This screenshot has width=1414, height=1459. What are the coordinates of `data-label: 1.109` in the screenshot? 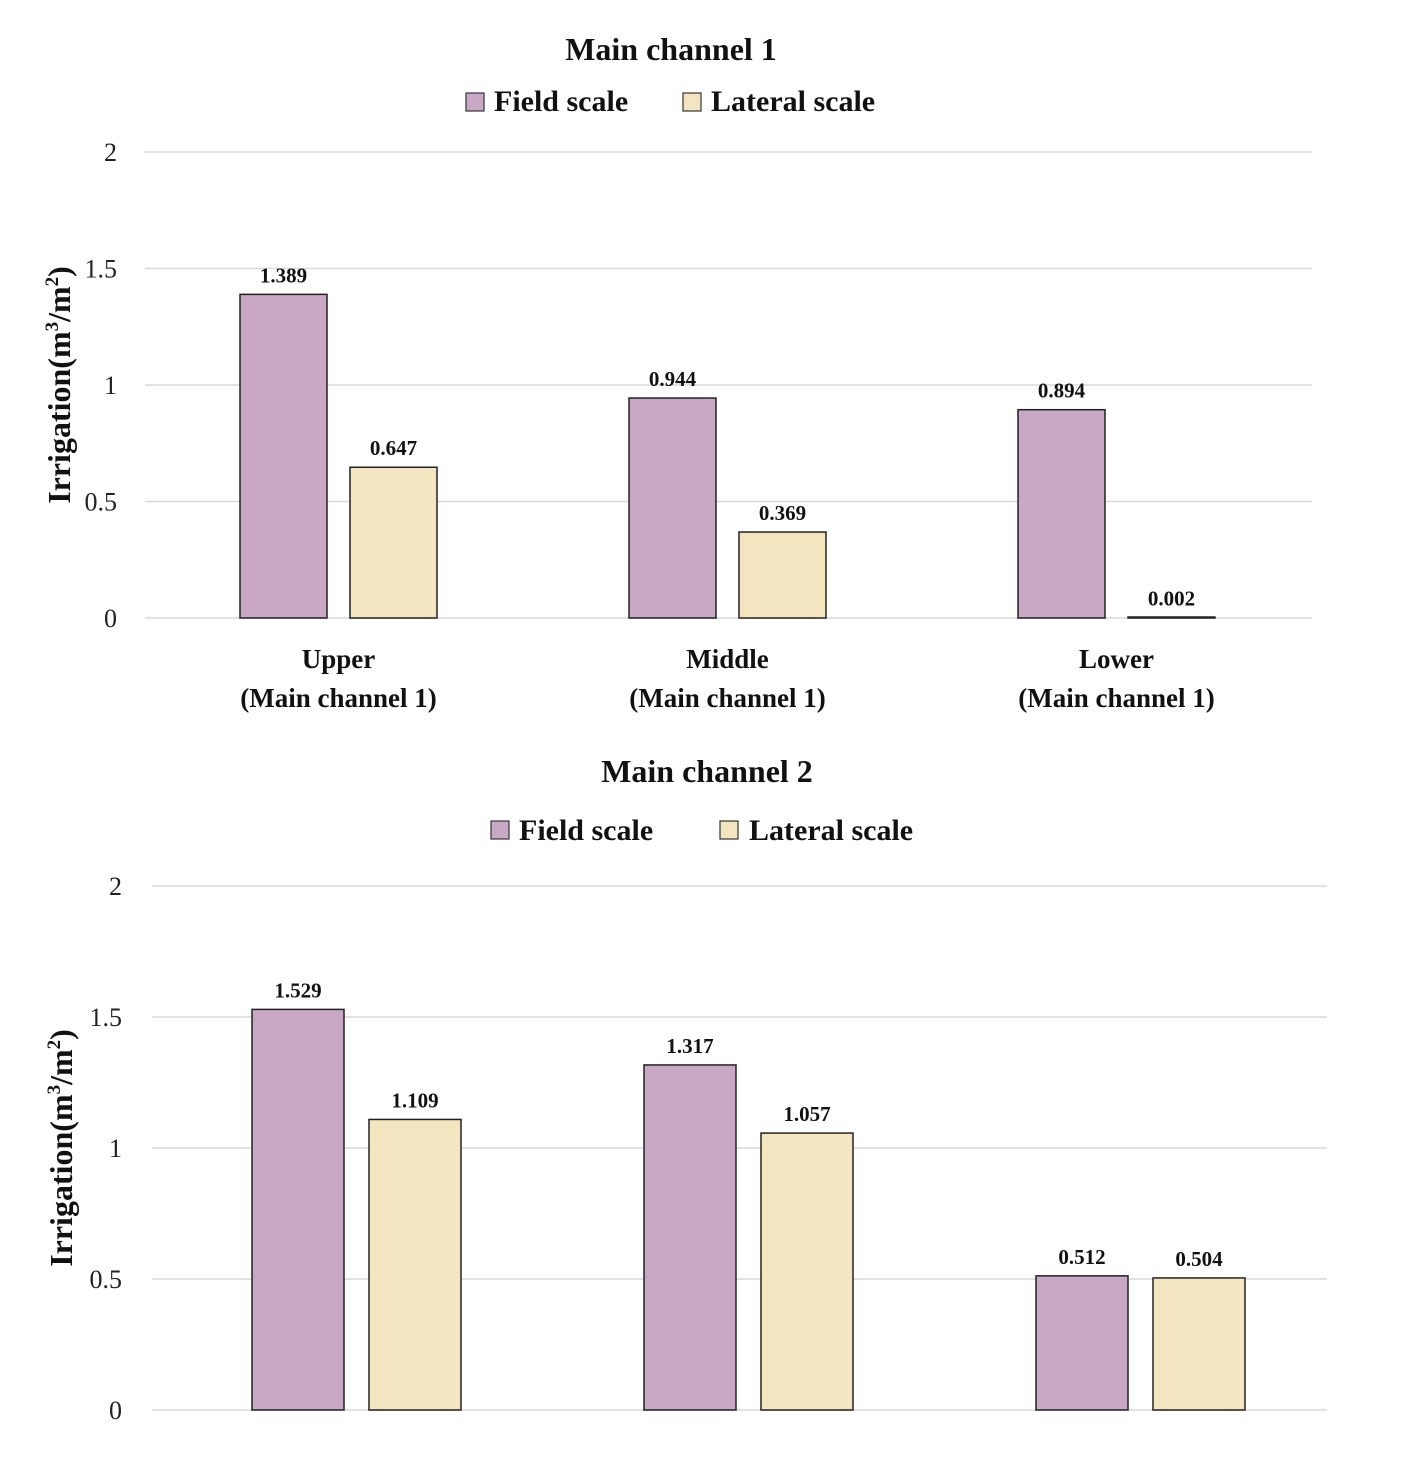 It's located at (414, 1100).